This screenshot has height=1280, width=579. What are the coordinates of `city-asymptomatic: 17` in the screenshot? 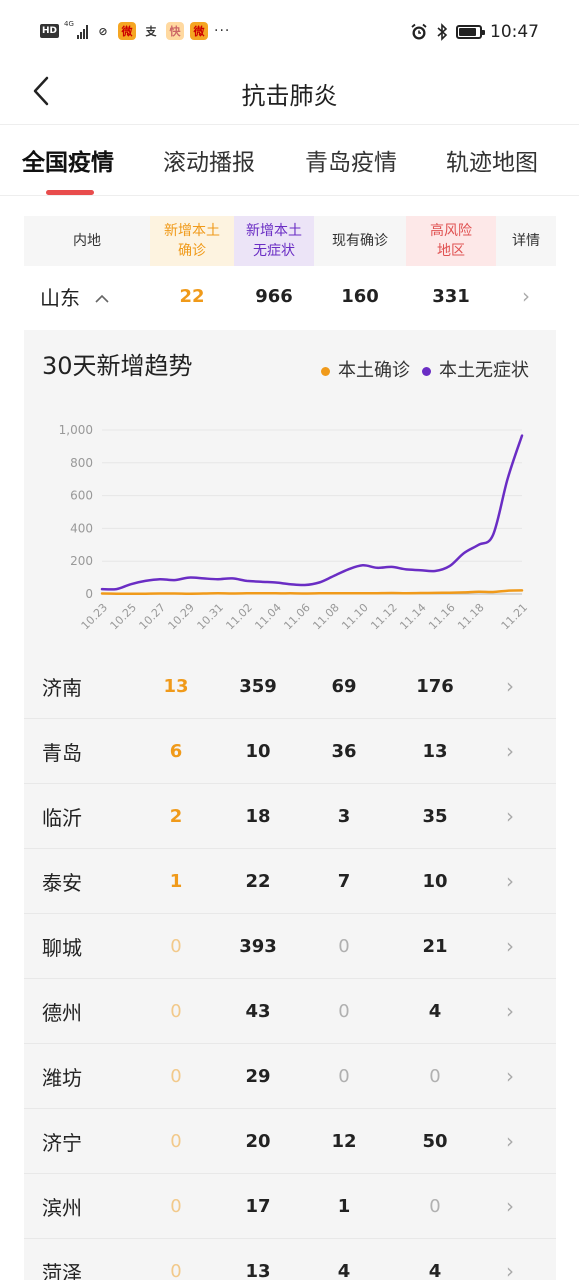 It's located at (258, 1206).